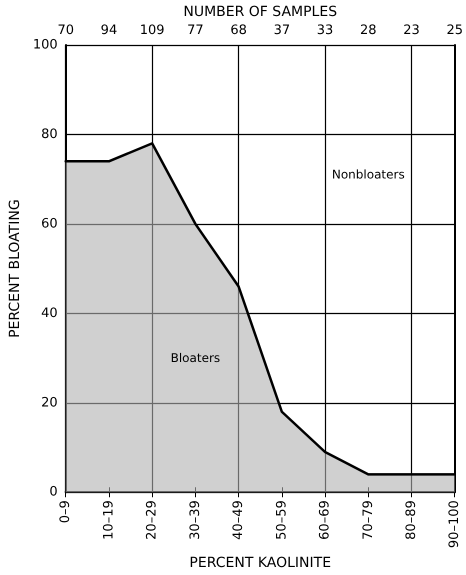  I want to click on x-tick-label: 0–9, so click(66, 512).